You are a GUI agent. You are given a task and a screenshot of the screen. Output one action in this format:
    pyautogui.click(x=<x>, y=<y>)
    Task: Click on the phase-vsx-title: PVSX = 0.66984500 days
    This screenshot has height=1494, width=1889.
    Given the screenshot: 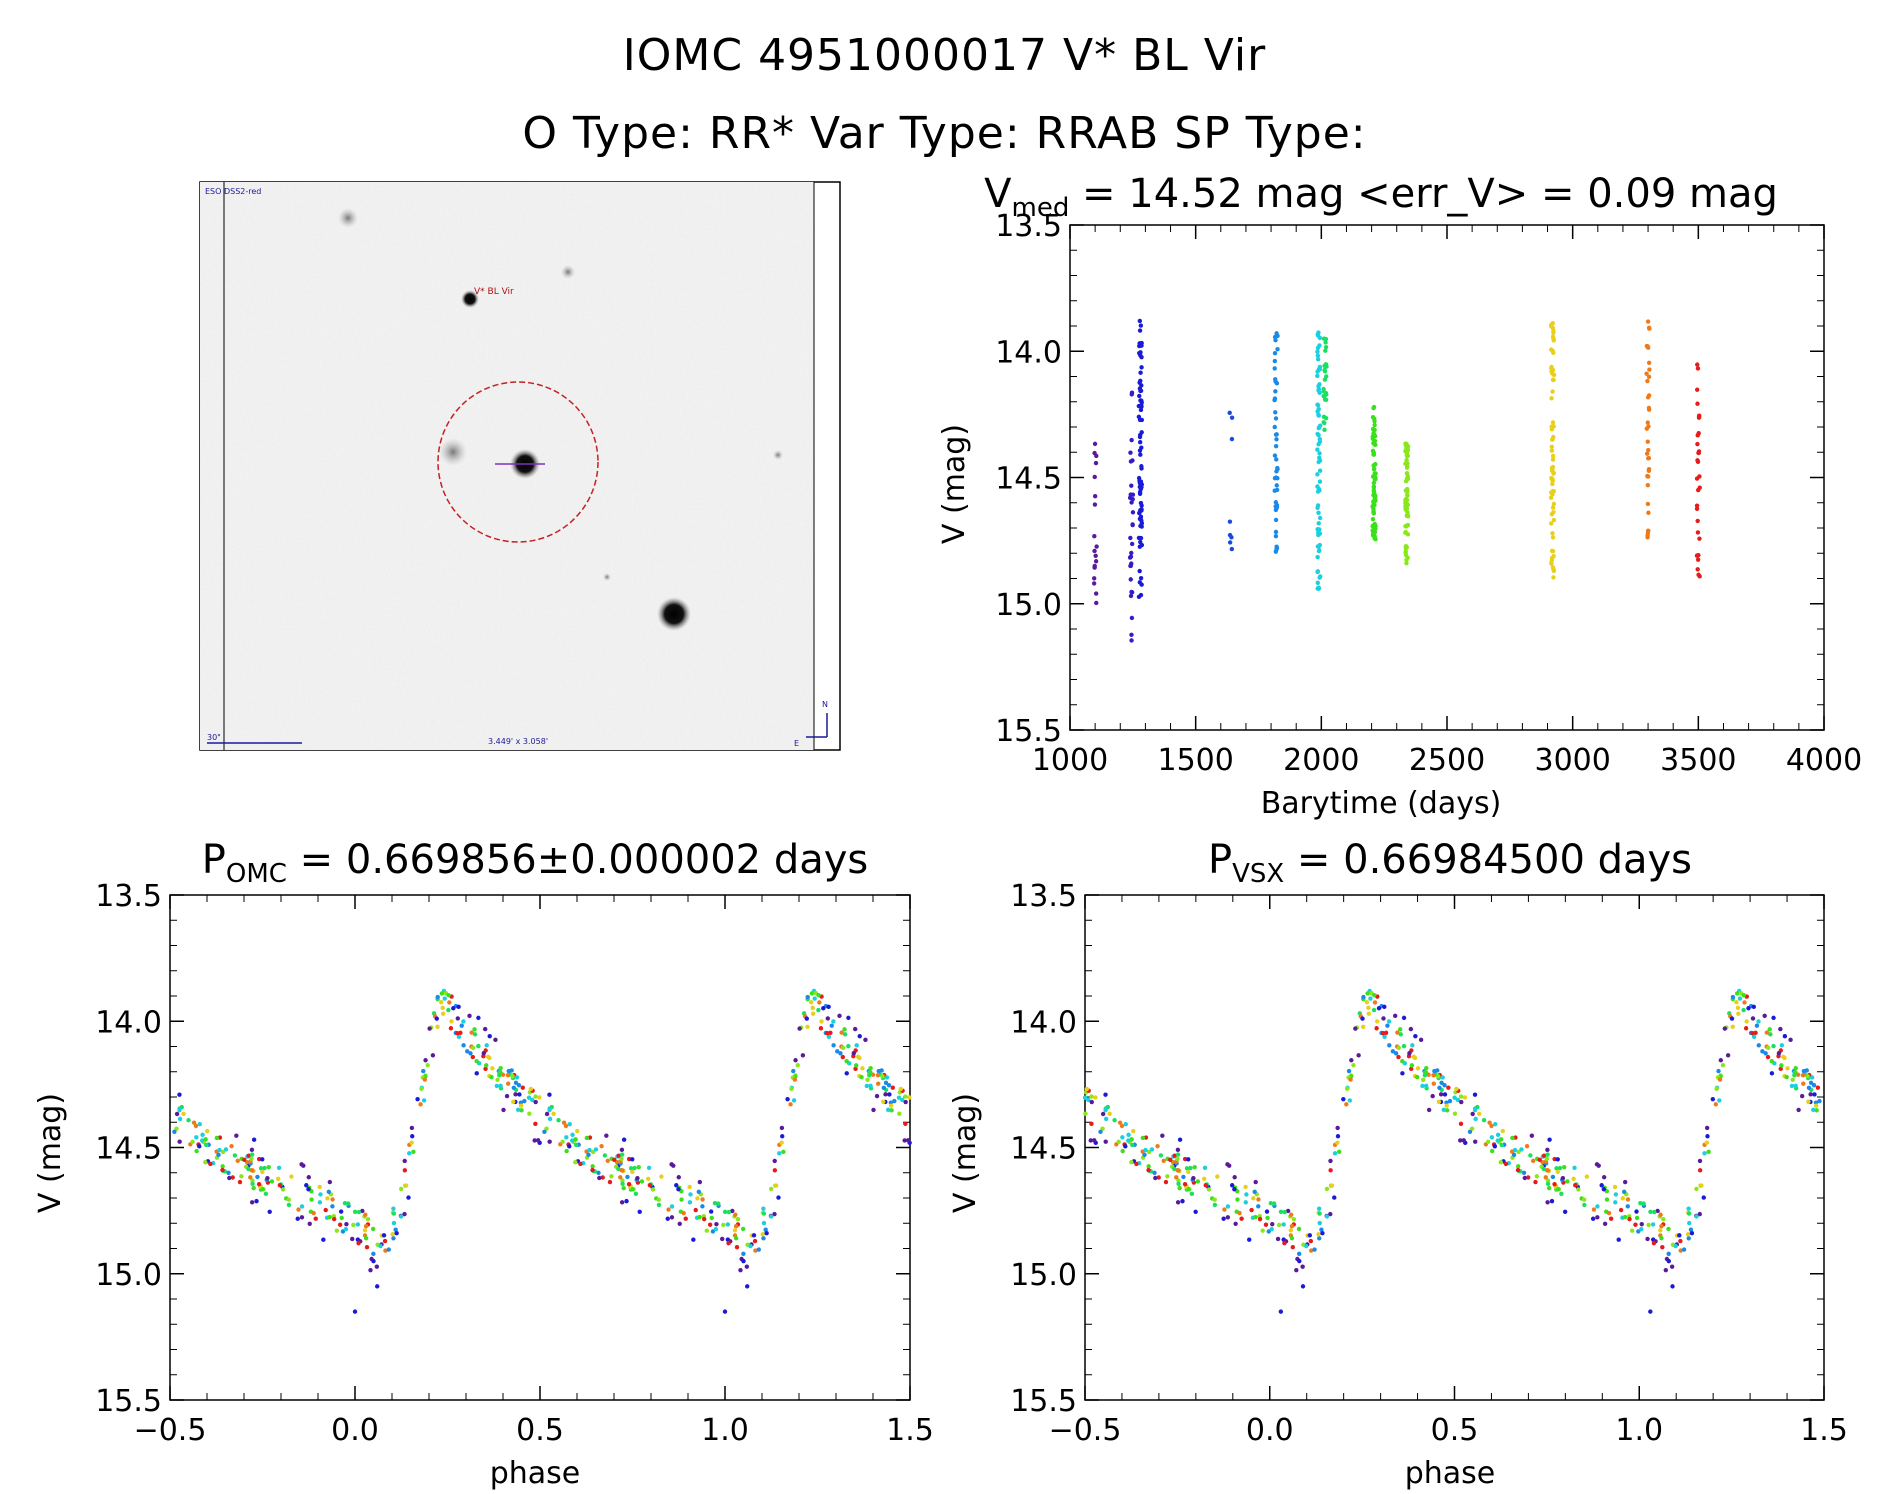 What is the action you would take?
    pyautogui.click(x=1450, y=863)
    